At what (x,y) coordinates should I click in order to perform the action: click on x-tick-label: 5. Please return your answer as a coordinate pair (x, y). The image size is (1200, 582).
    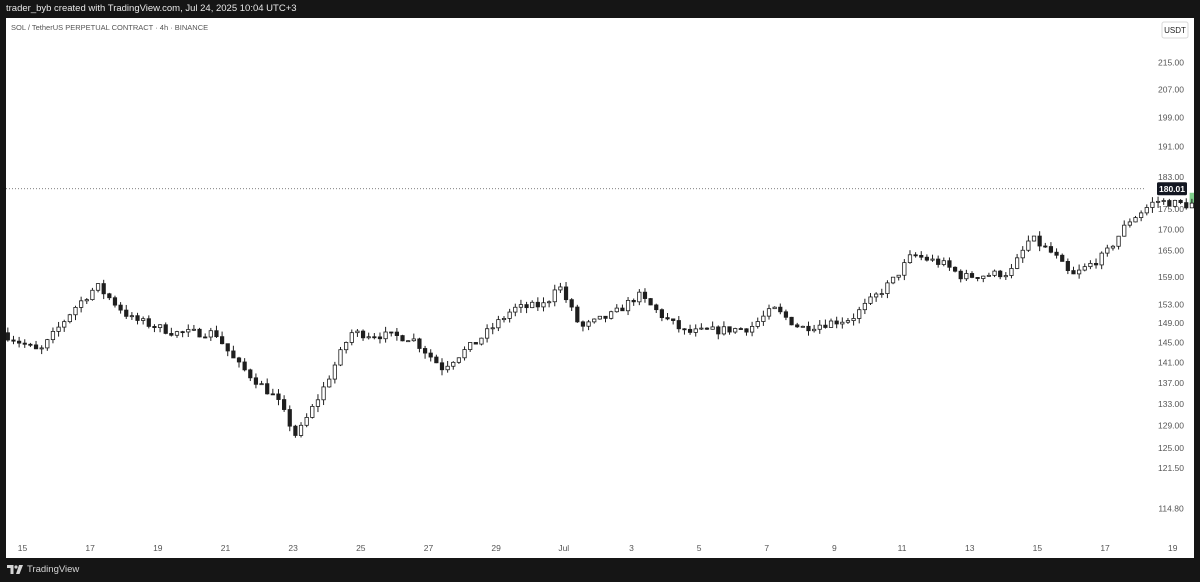
    Looking at the image, I should click on (699, 548).